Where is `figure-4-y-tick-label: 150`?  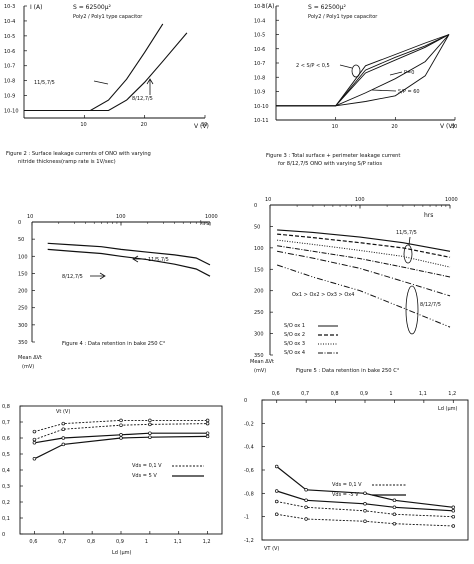 figure-4-y-tick-label: 150 is located at coordinates (23, 274).